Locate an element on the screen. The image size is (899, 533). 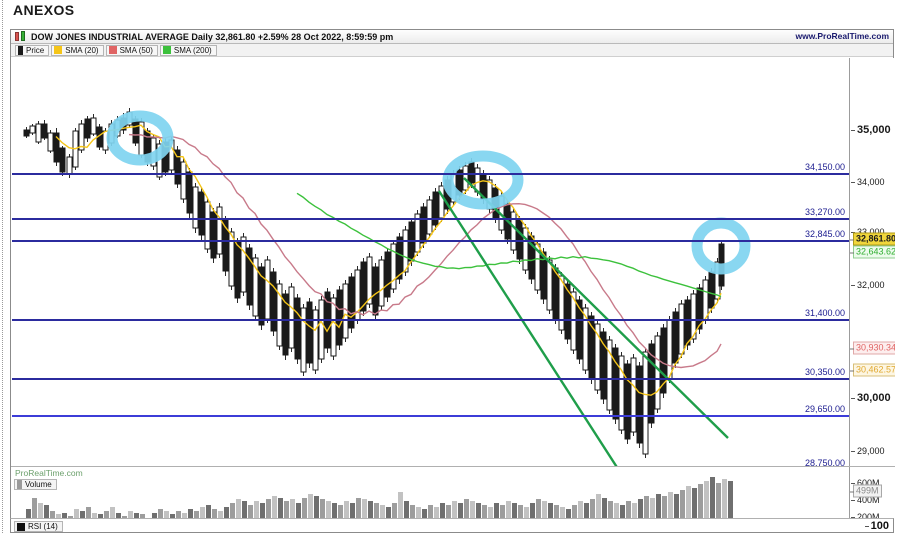
legend-item-price: Price is located at coordinates (32, 50).